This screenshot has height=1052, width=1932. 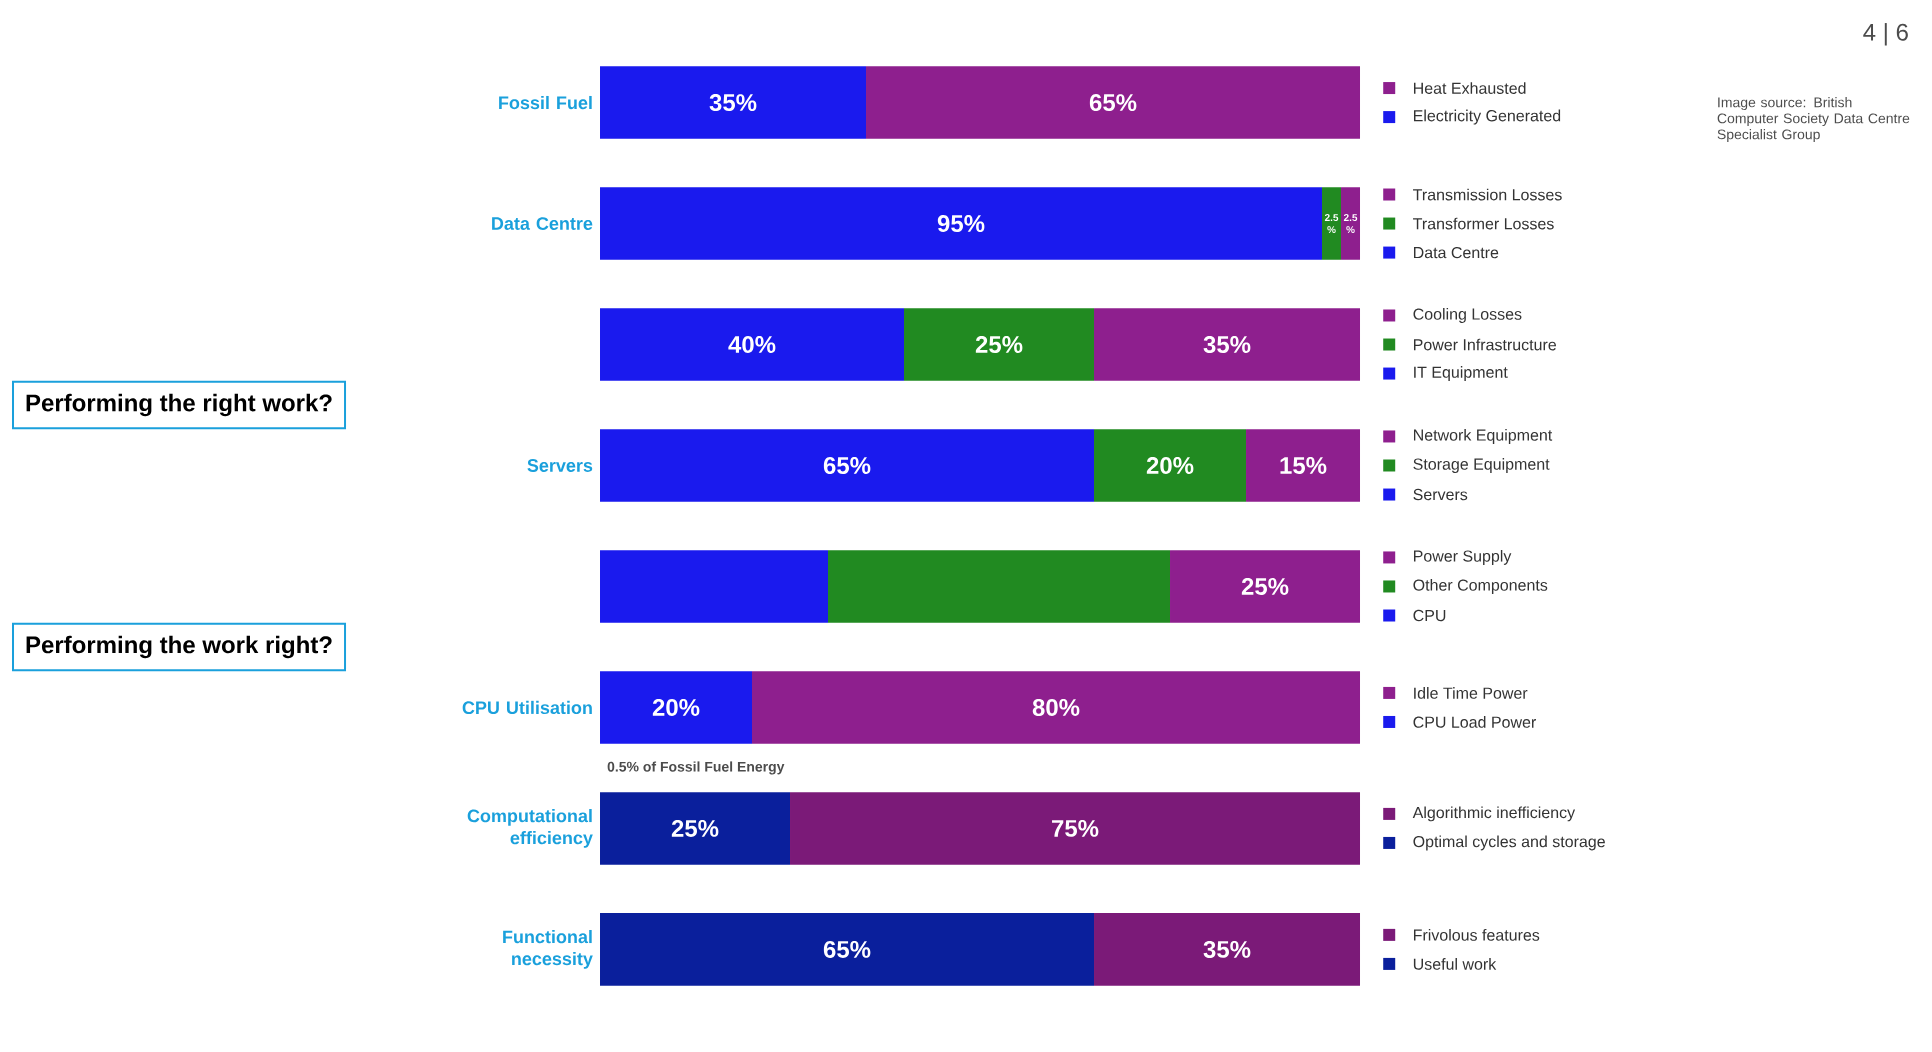 I want to click on legend-label: Frivolous features, so click(x=1477, y=934).